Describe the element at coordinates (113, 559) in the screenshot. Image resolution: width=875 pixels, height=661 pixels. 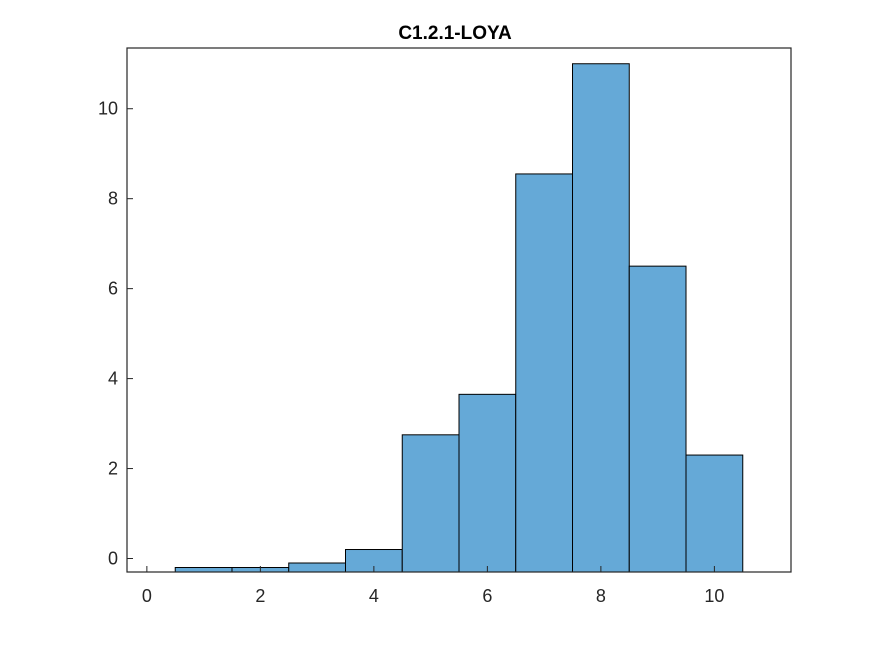
I see `y-tick-label: 0` at that location.